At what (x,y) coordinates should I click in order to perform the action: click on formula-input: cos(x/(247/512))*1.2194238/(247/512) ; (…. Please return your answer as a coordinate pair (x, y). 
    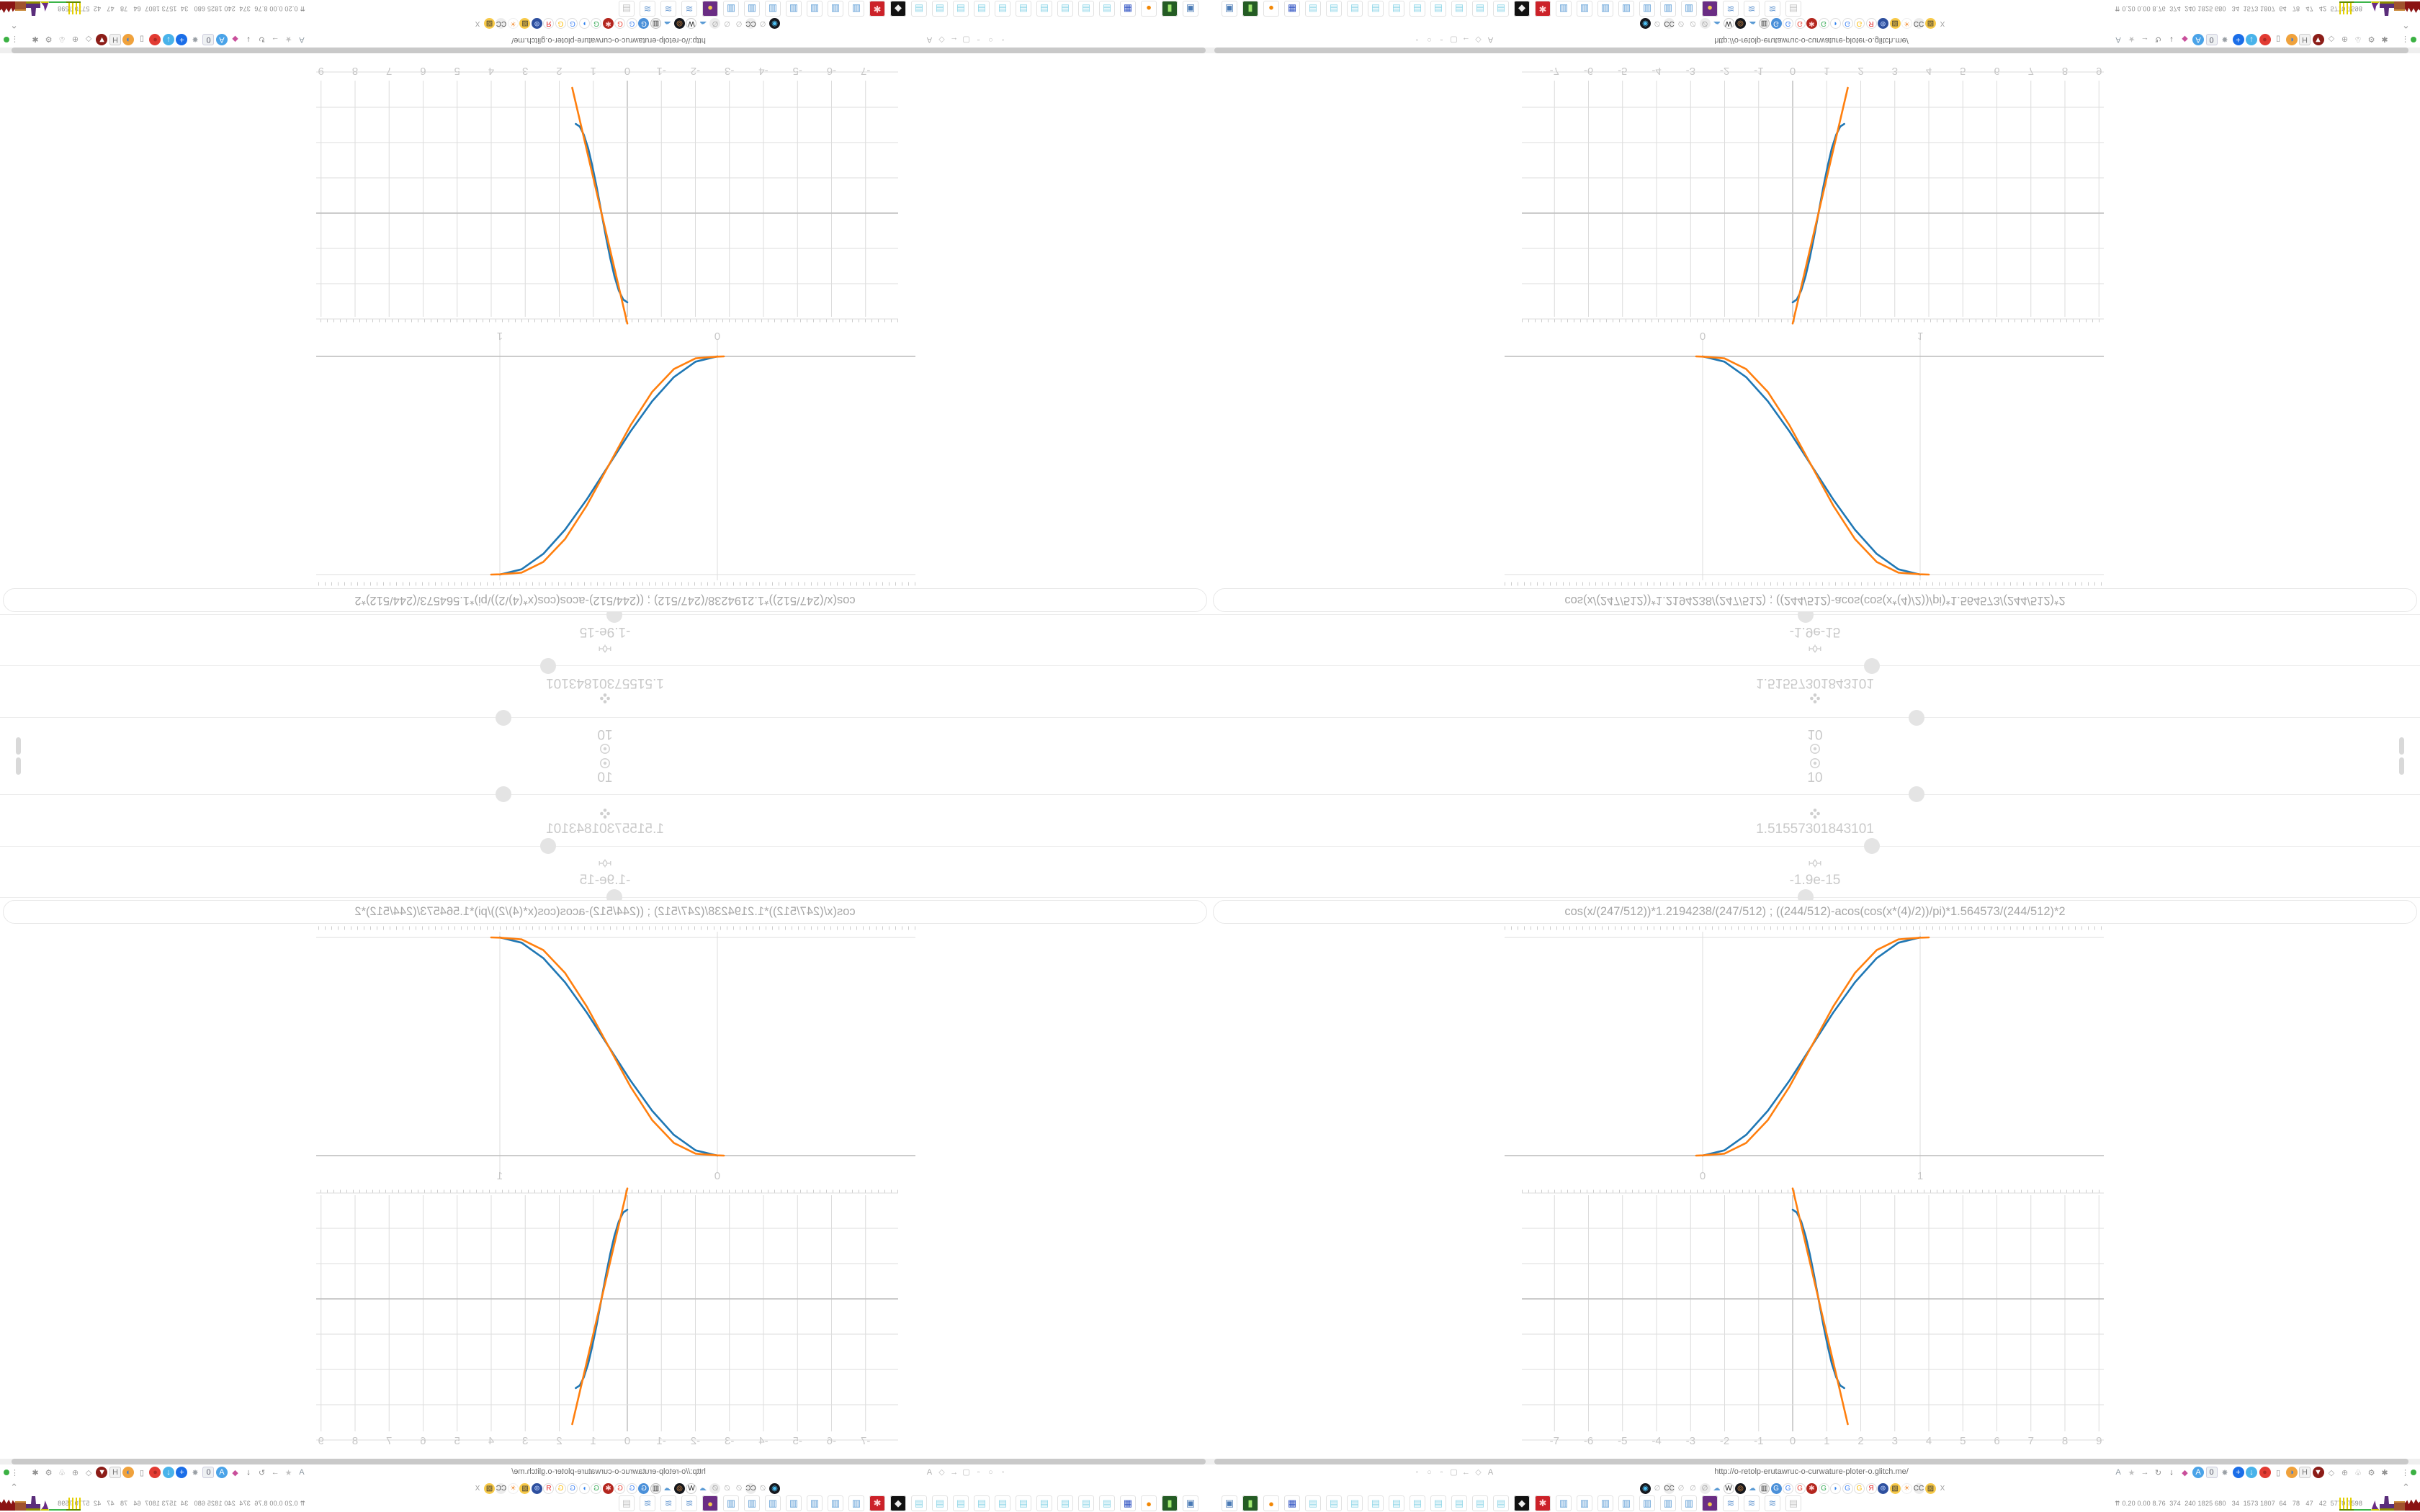
    Looking at the image, I should click on (605, 600).